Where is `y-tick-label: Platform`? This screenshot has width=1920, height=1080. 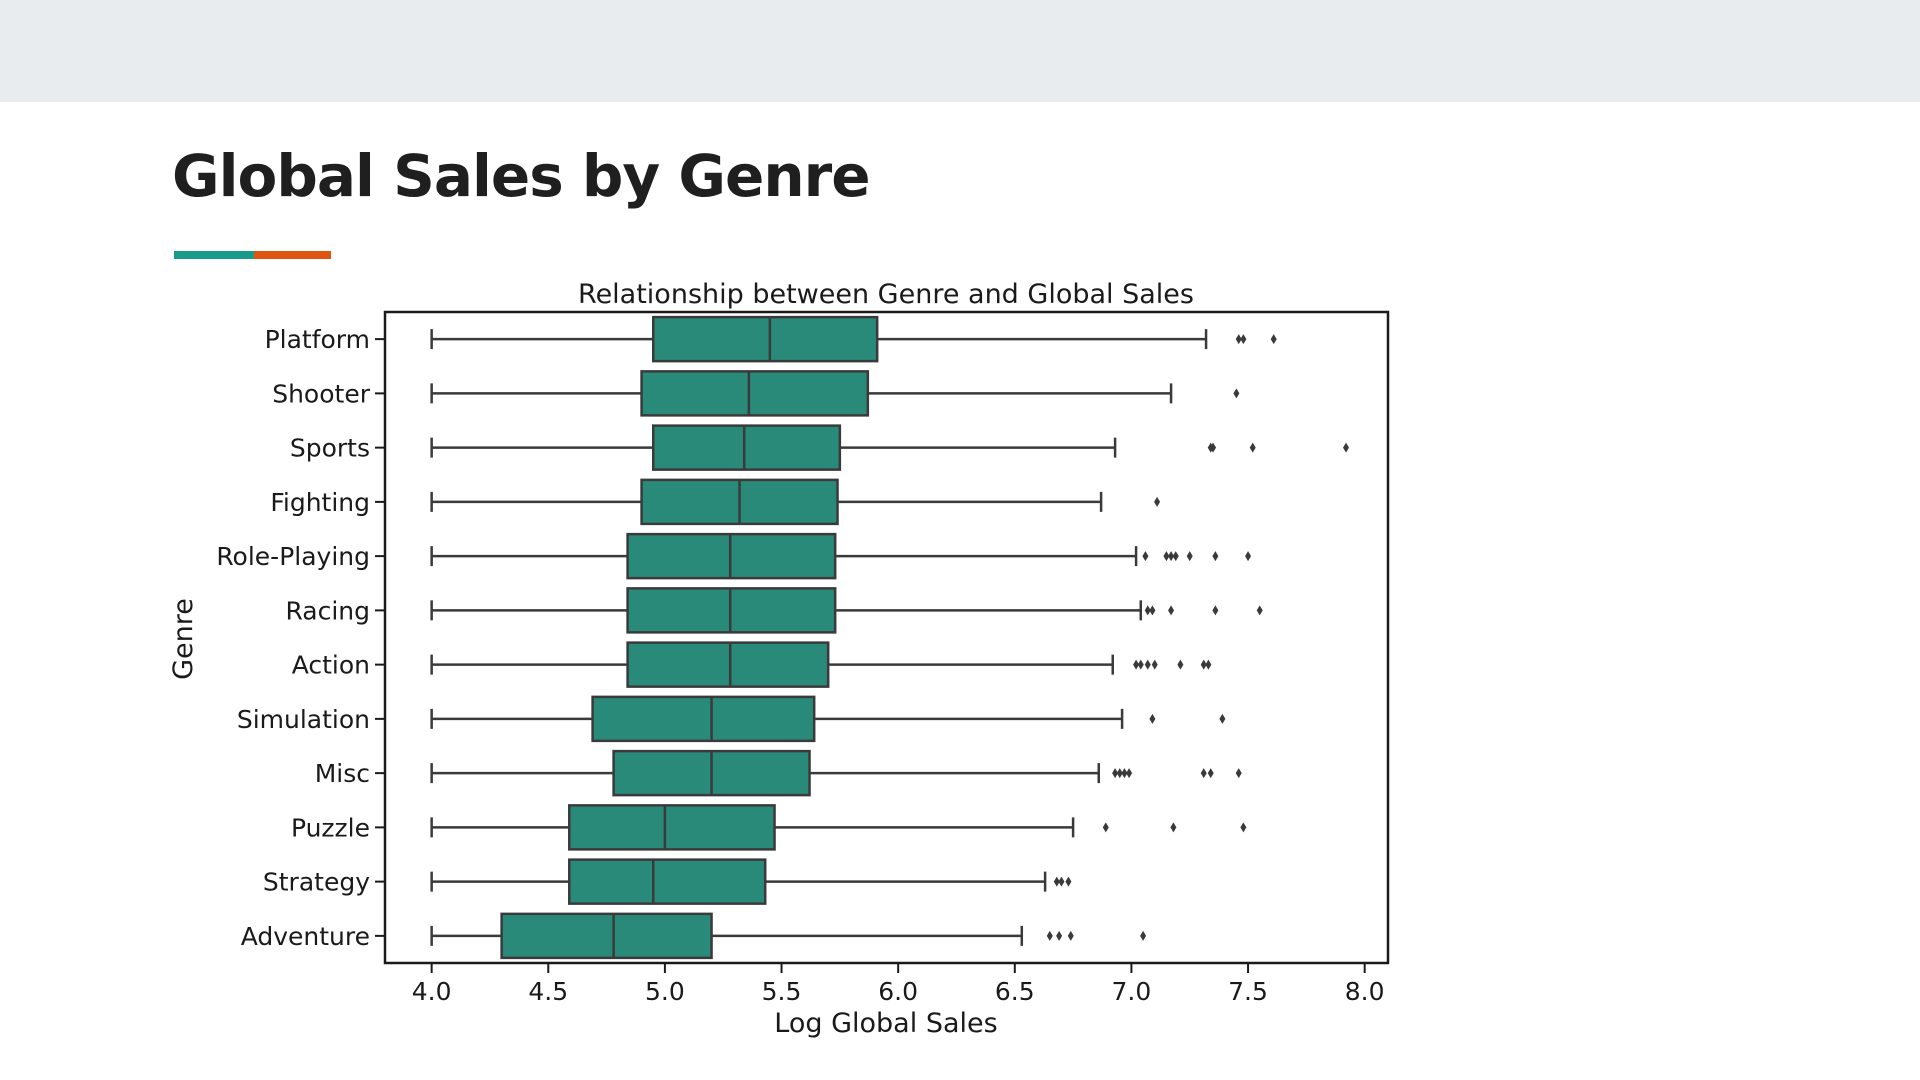
y-tick-label: Platform is located at coordinates (317, 339).